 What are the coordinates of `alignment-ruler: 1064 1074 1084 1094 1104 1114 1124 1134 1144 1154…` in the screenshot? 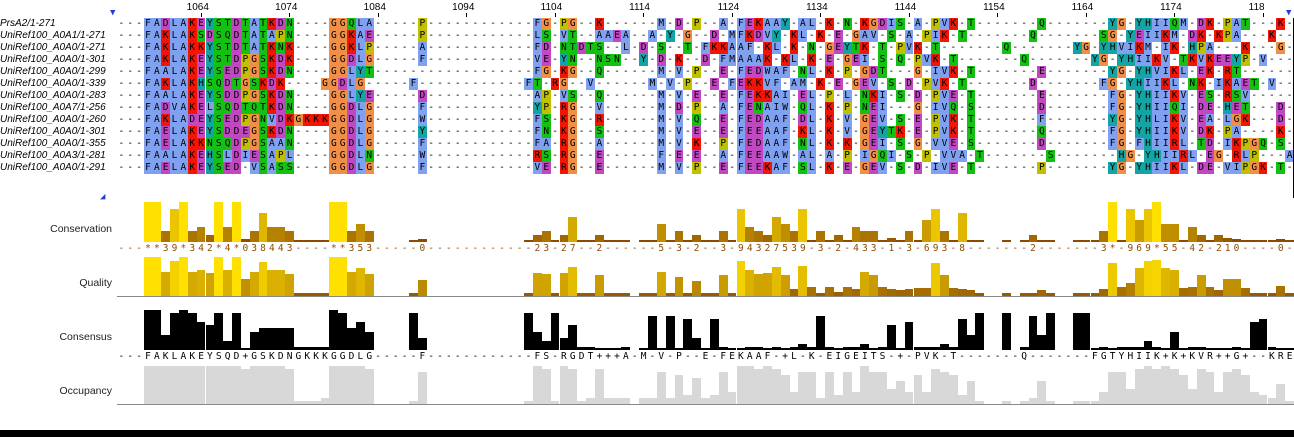 It's located at (705, 9).